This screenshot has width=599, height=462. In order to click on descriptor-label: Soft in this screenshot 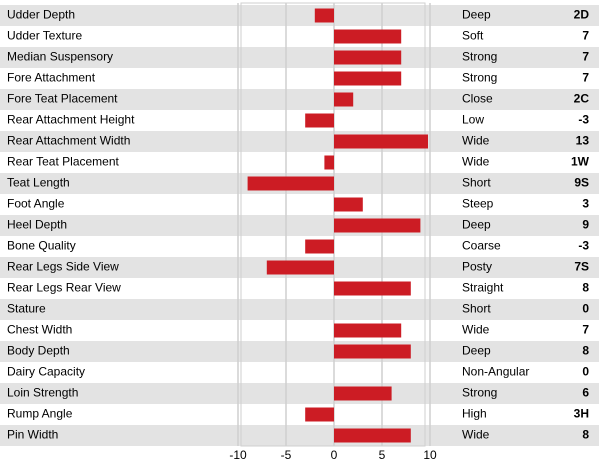, I will do `click(473, 36)`.